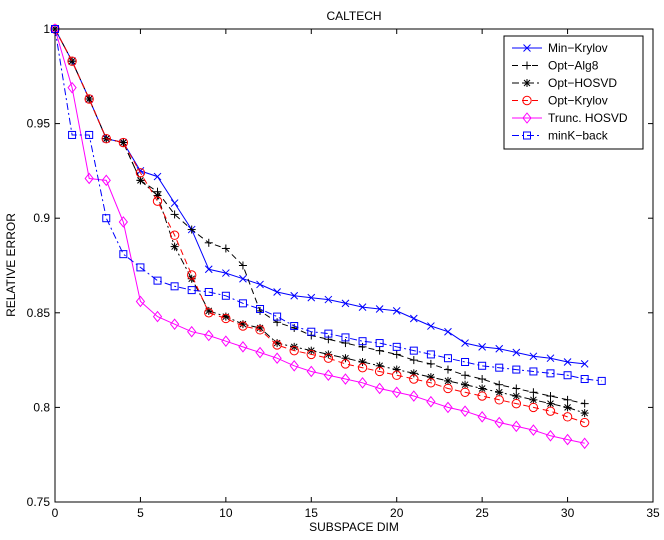 The height and width of the screenshot is (540, 664). I want to click on legend-entry: minK−back, so click(560, 136).